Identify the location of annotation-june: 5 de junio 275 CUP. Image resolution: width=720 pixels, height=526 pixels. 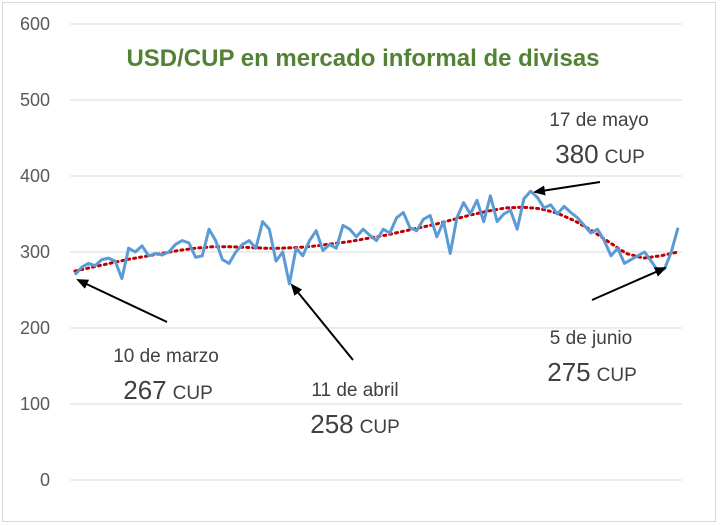
(592, 357).